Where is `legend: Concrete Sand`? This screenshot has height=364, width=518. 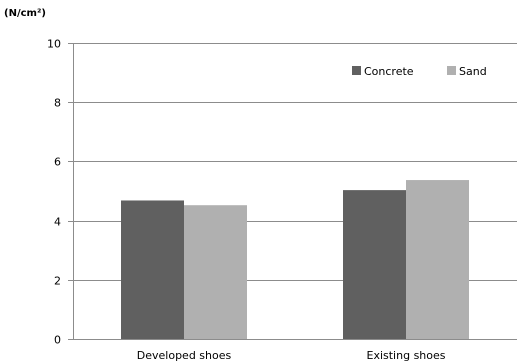
legend: Concrete Sand is located at coordinates (419, 71).